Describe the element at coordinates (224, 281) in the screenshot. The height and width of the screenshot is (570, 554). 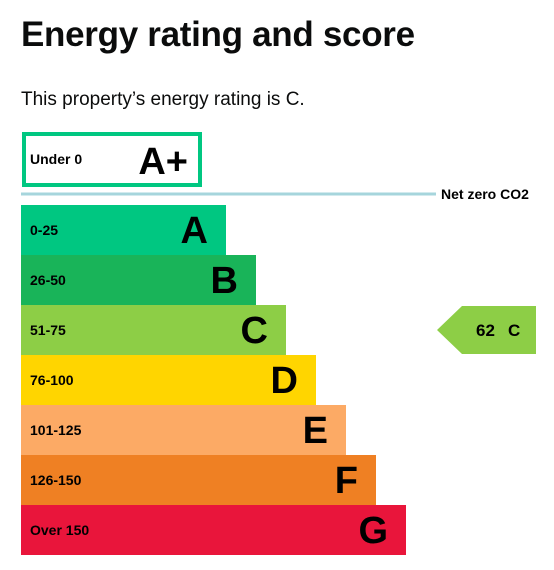
I see `band-b-letter: B` at that location.